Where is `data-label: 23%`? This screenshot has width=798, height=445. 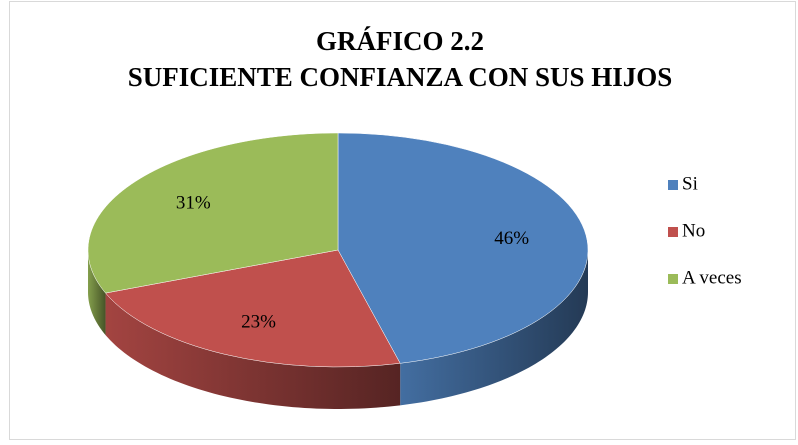
data-label: 23% is located at coordinates (258, 321).